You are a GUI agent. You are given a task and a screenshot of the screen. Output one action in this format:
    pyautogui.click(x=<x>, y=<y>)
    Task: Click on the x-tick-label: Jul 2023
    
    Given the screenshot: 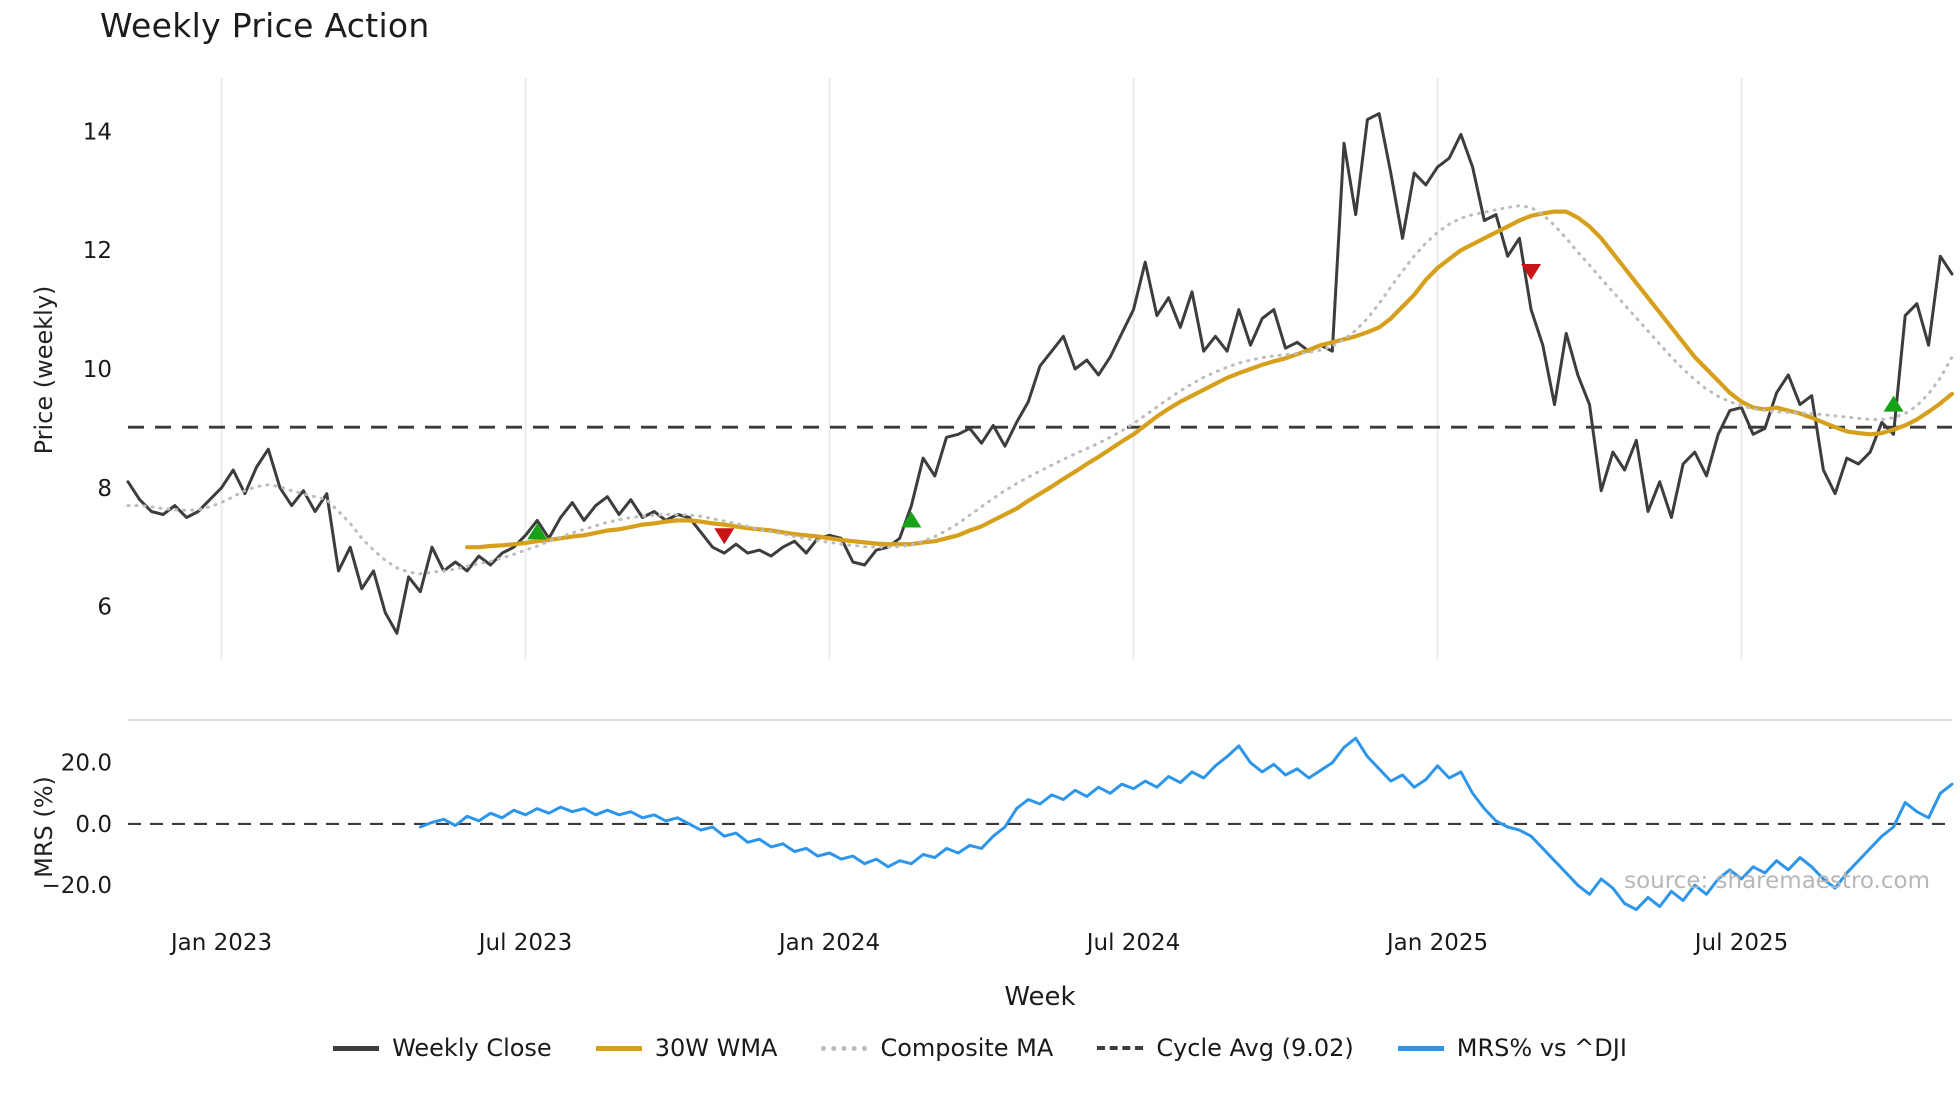 What is the action you would take?
    pyautogui.click(x=525, y=943)
    